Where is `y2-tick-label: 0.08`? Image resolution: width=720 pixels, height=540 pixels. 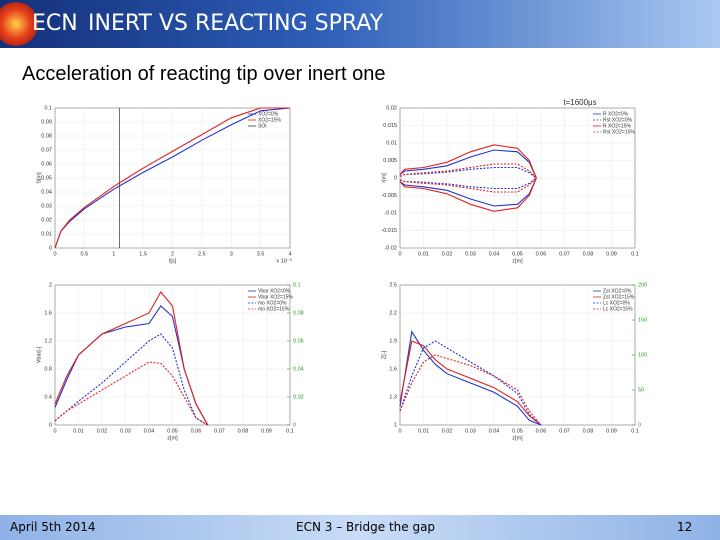
y2-tick-label: 0.08 is located at coordinates (298, 313).